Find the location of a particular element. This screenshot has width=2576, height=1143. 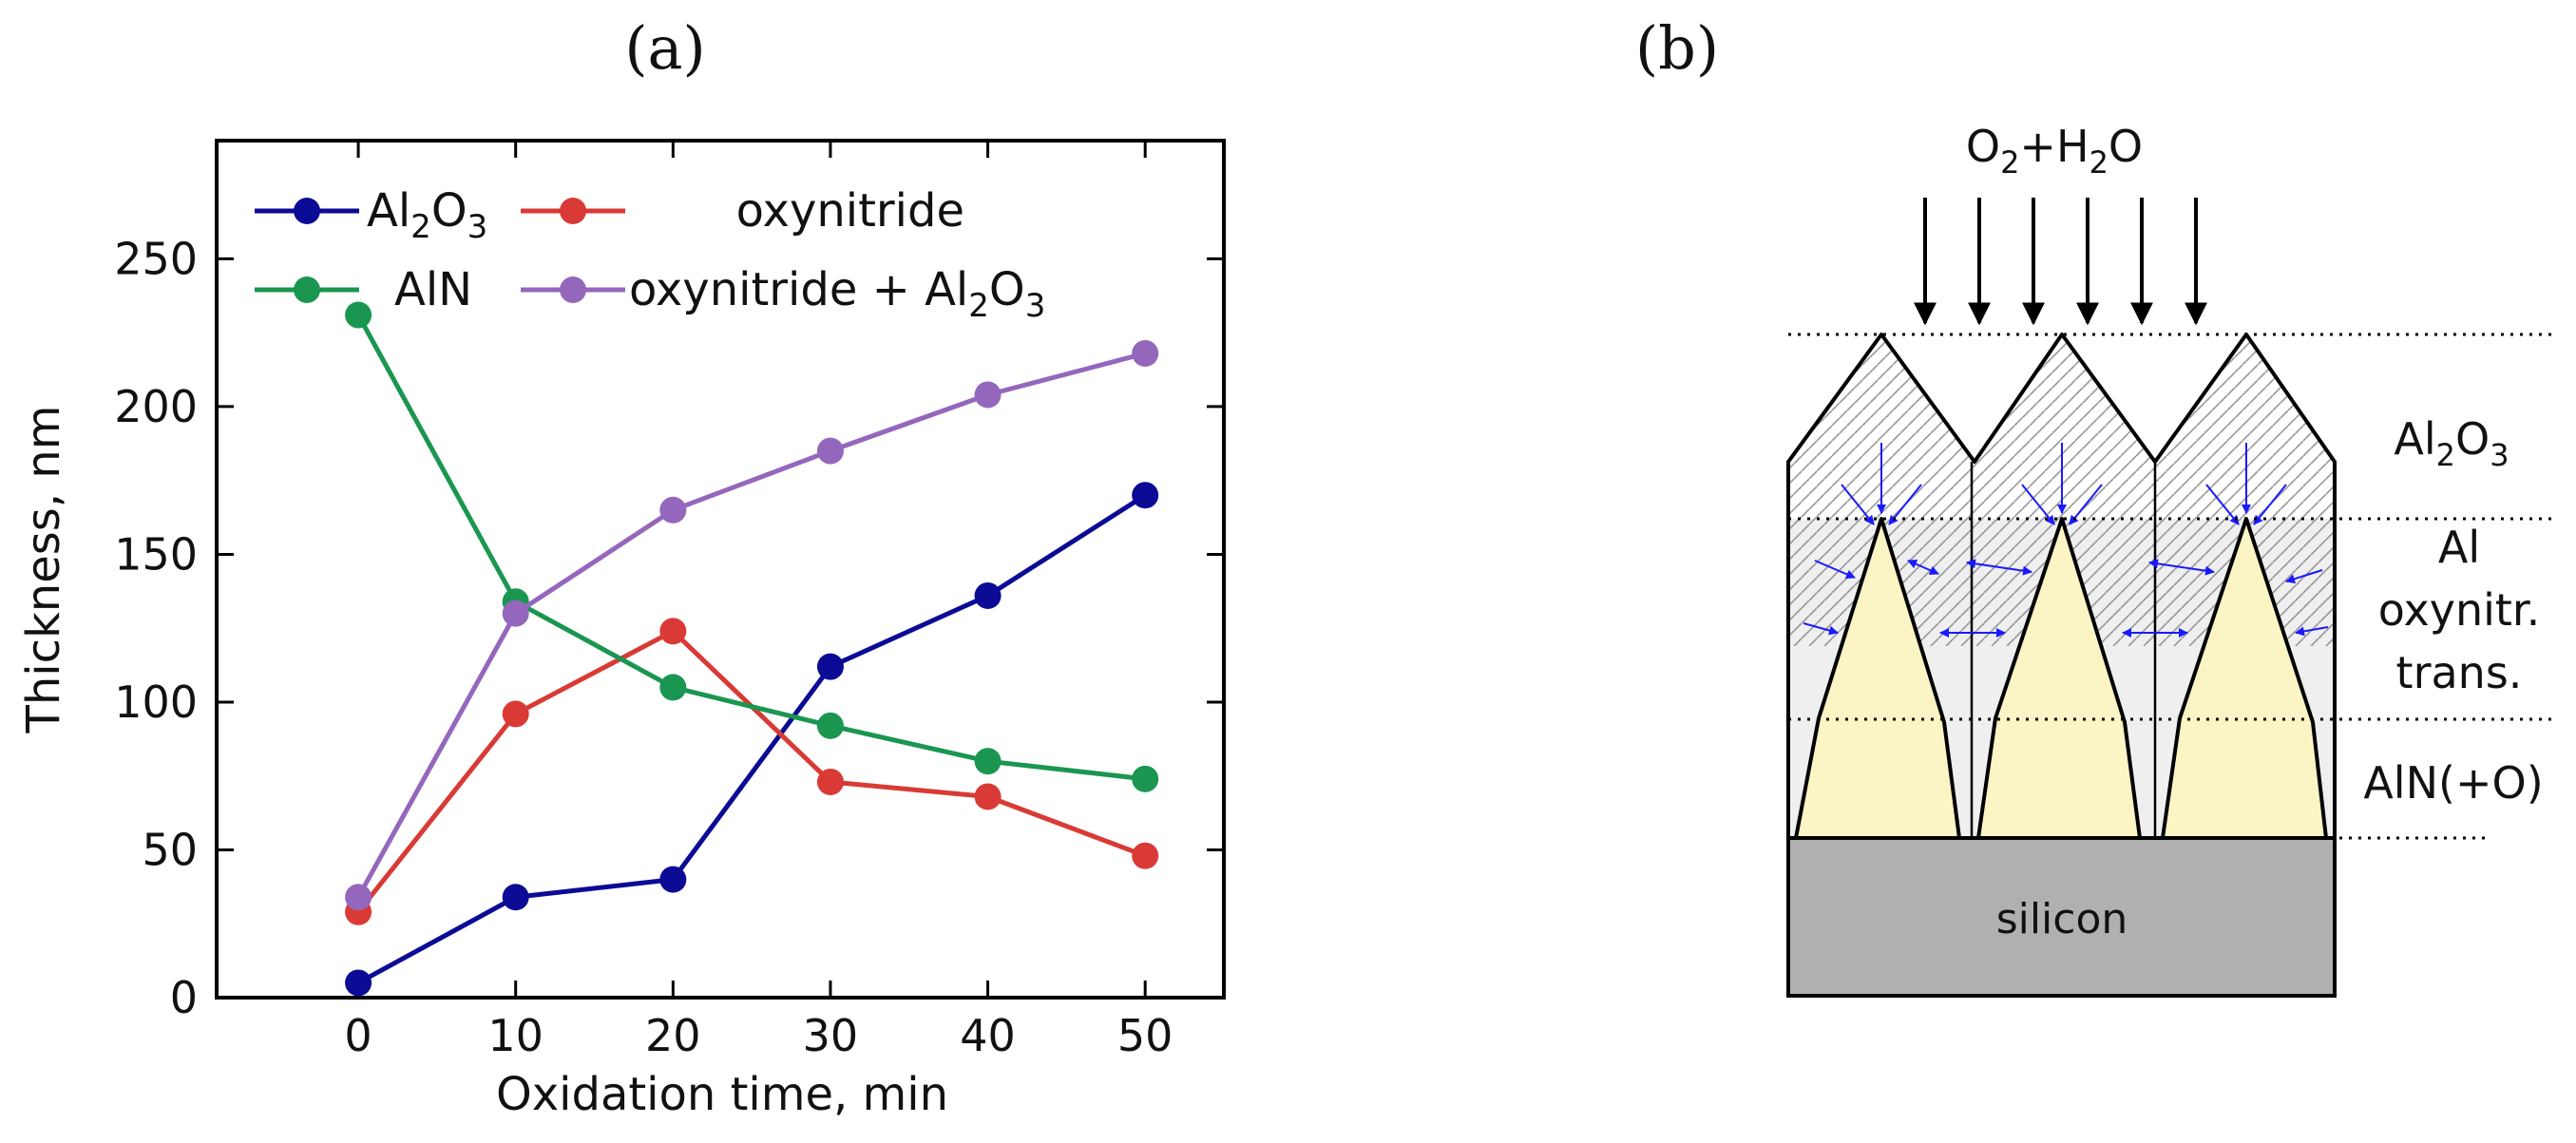

x-tick-label: 10 is located at coordinates (515, 1036).